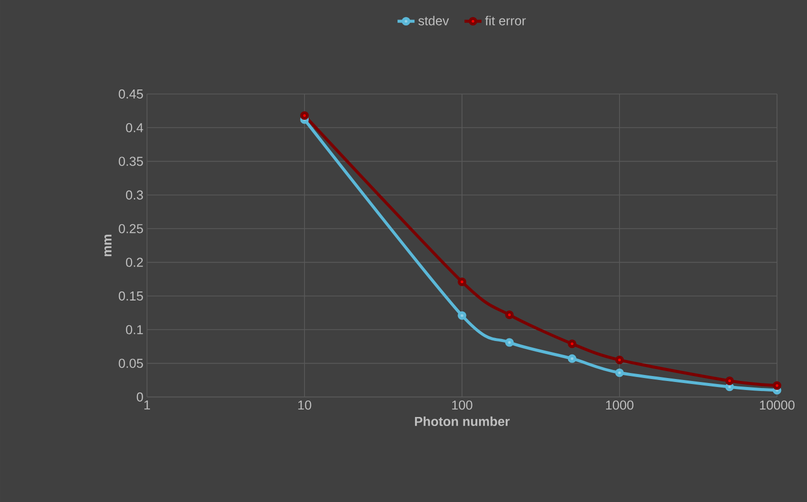  Describe the element at coordinates (108, 245) in the screenshot. I see `y-axis-title: mm` at that location.